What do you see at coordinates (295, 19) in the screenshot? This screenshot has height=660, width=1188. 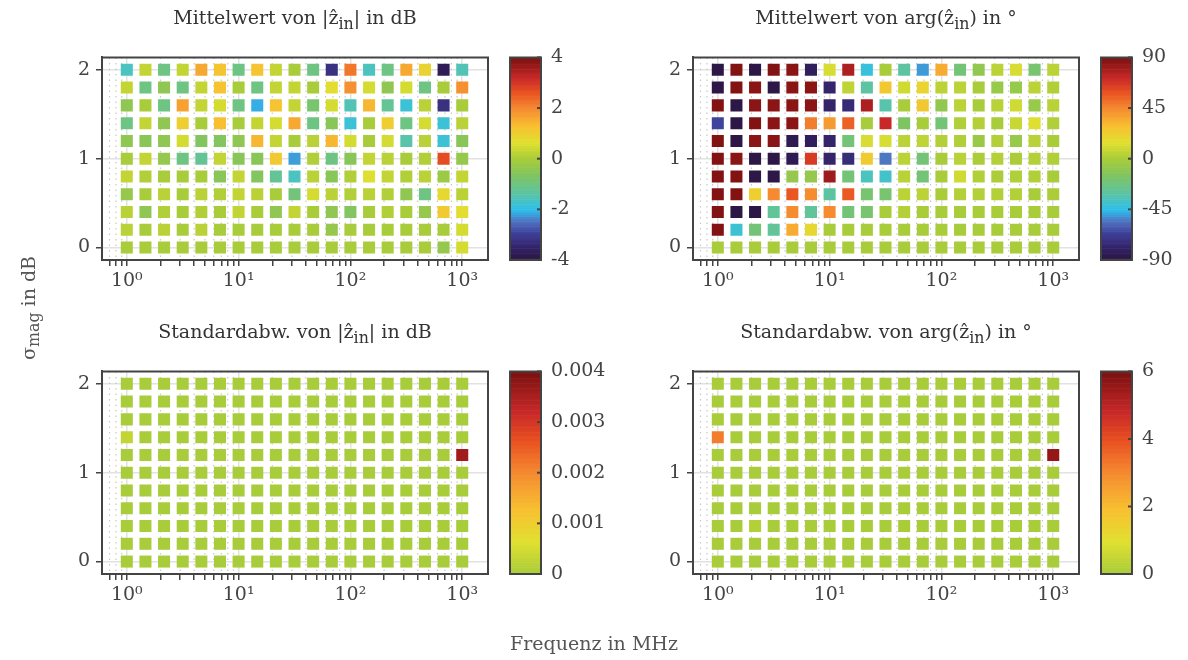 I see `chart-title: Mittelwert von |ẑ$_{in}$| in dB` at bounding box center [295, 19].